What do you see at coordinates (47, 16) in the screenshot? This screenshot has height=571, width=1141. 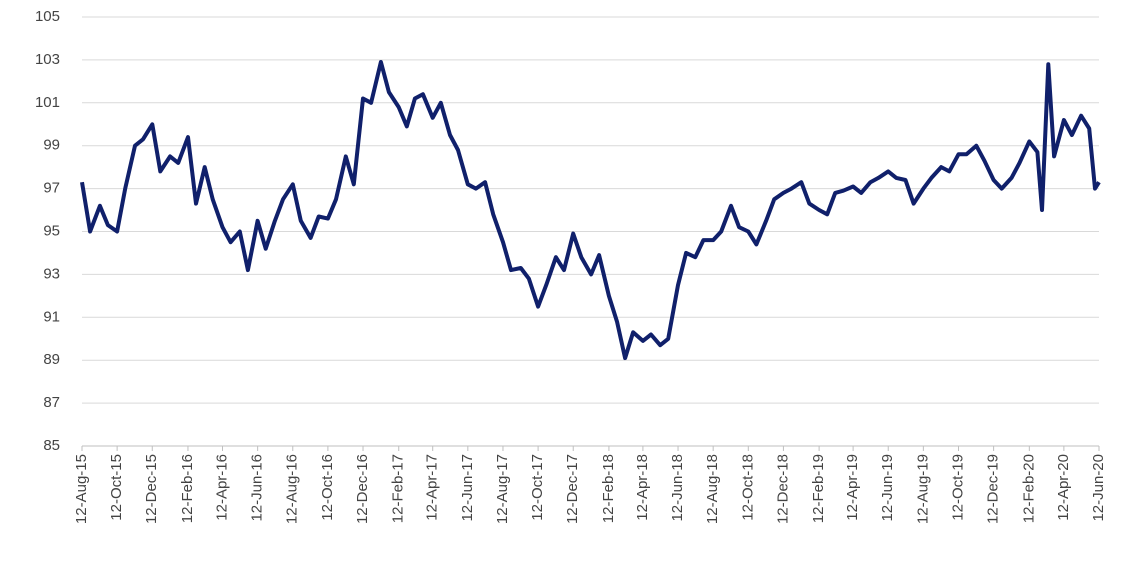 I see `y-tick-label: 105` at bounding box center [47, 16].